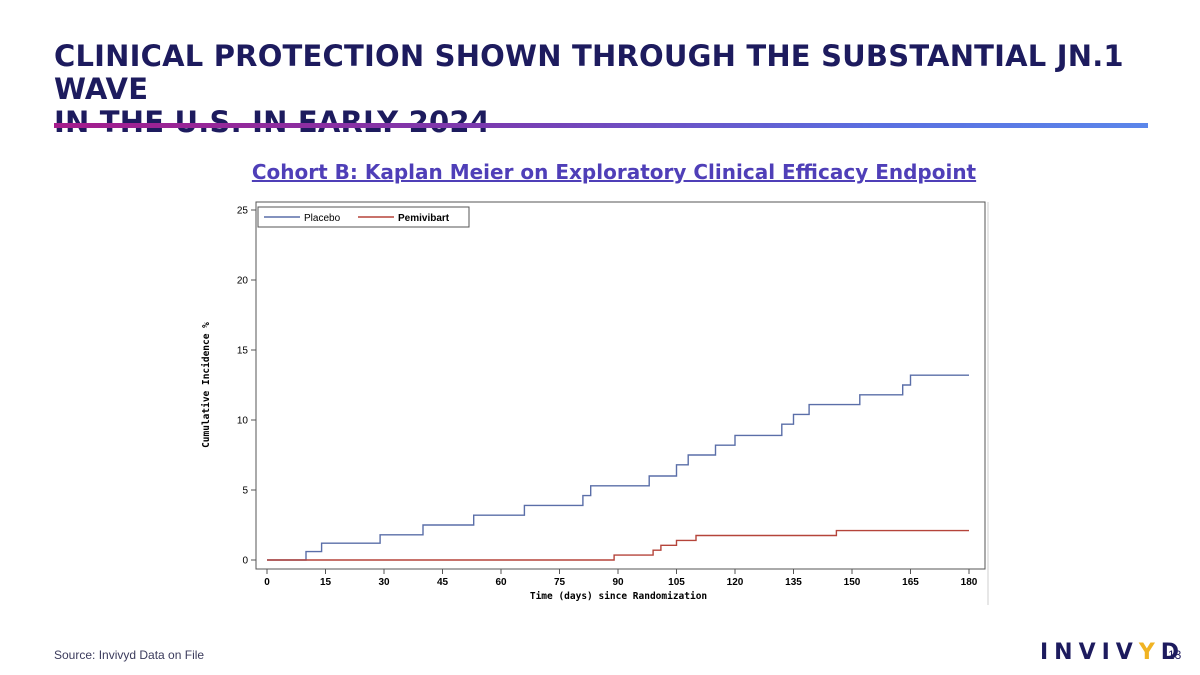 The image size is (1200, 675). I want to click on y-tick-label: 10, so click(243, 421).